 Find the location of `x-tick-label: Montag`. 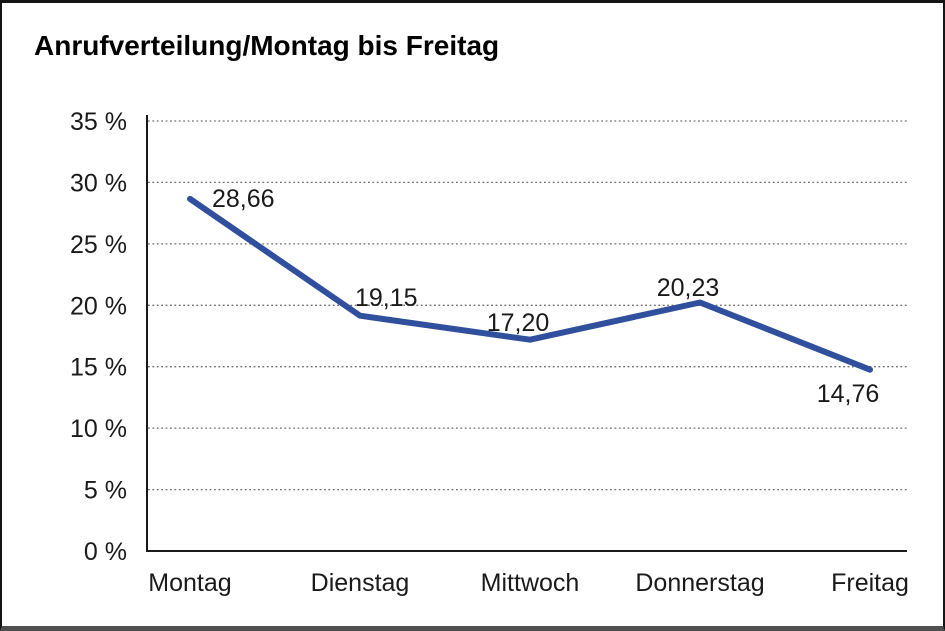

x-tick-label: Montag is located at coordinates (189, 583).